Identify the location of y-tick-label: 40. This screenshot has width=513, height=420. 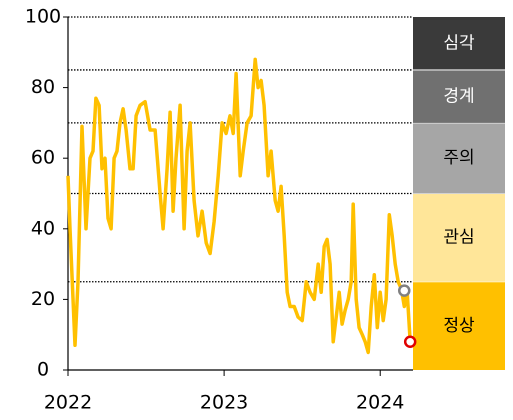
(43, 228).